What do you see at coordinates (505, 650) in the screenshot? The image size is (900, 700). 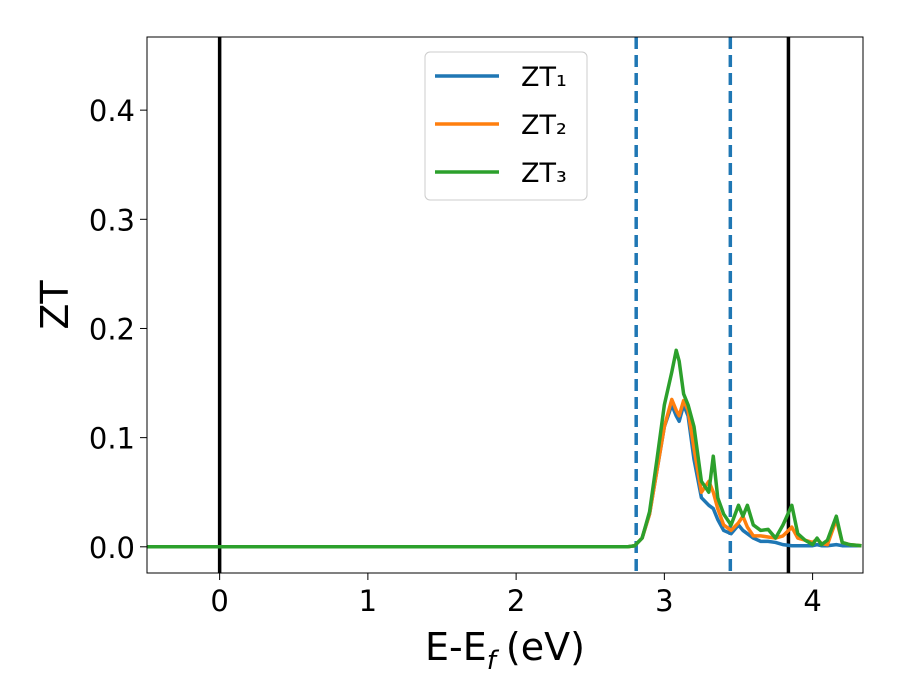 I see `x-axis-label: E-Ef (eV)` at bounding box center [505, 650].